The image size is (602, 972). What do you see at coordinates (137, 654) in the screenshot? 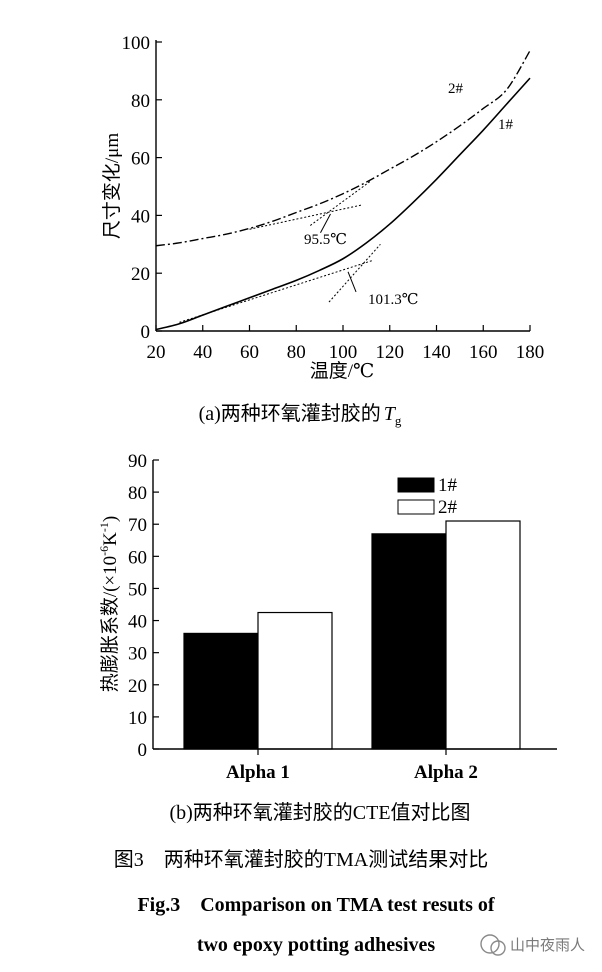
I see `y-tick-label: 30` at bounding box center [137, 654].